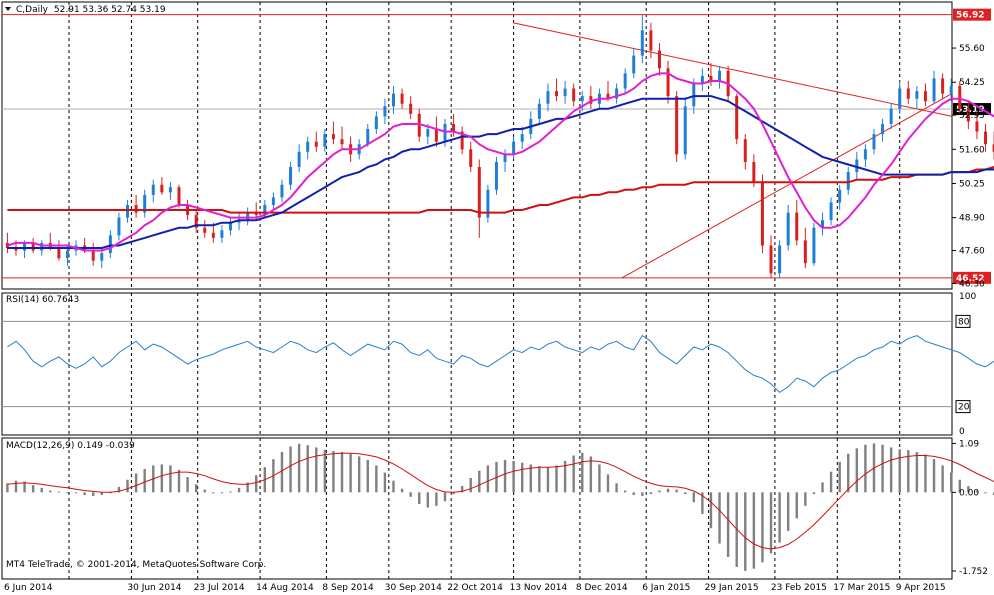  Describe the element at coordinates (500, 190) in the screenshot. I see `ma-slow-line` at that location.